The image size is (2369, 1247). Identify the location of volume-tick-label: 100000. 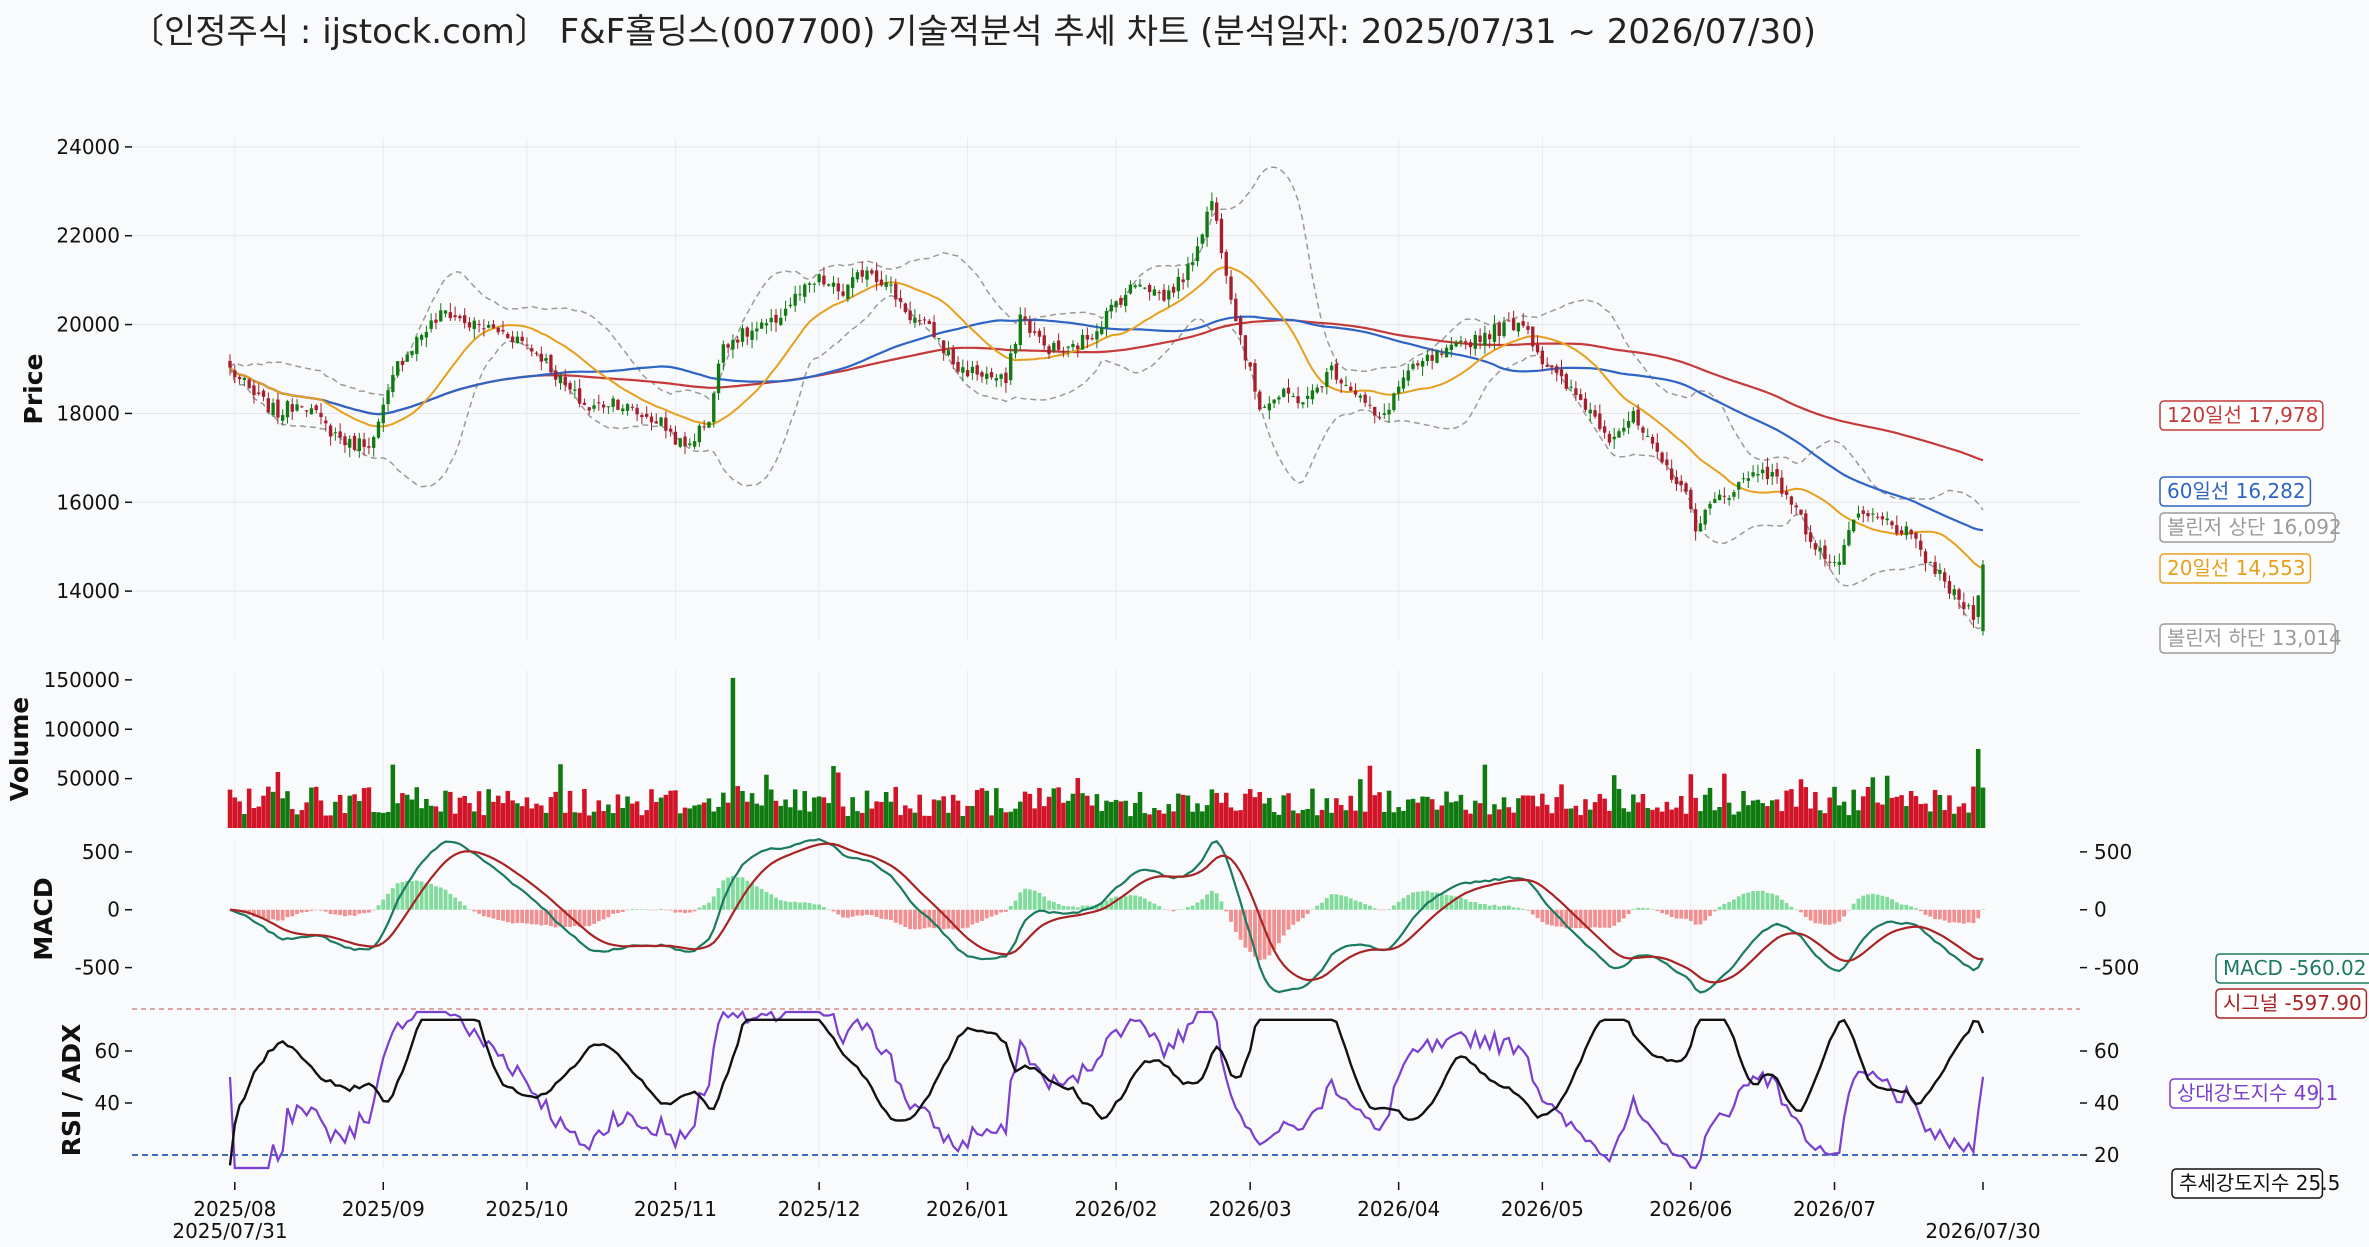
(82, 729).